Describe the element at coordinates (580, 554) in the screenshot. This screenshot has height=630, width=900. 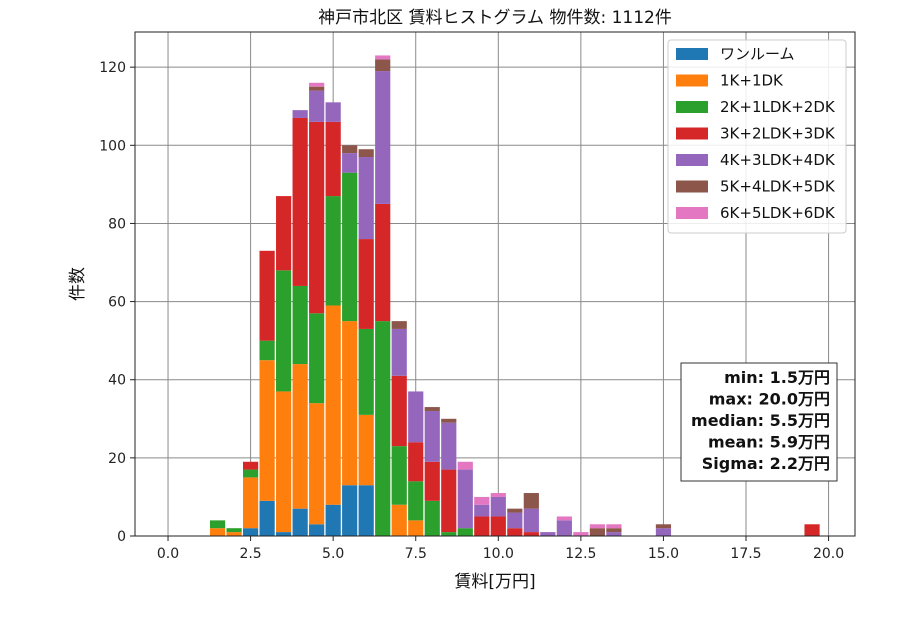
I see `x-tick-label: 12.5` at that location.